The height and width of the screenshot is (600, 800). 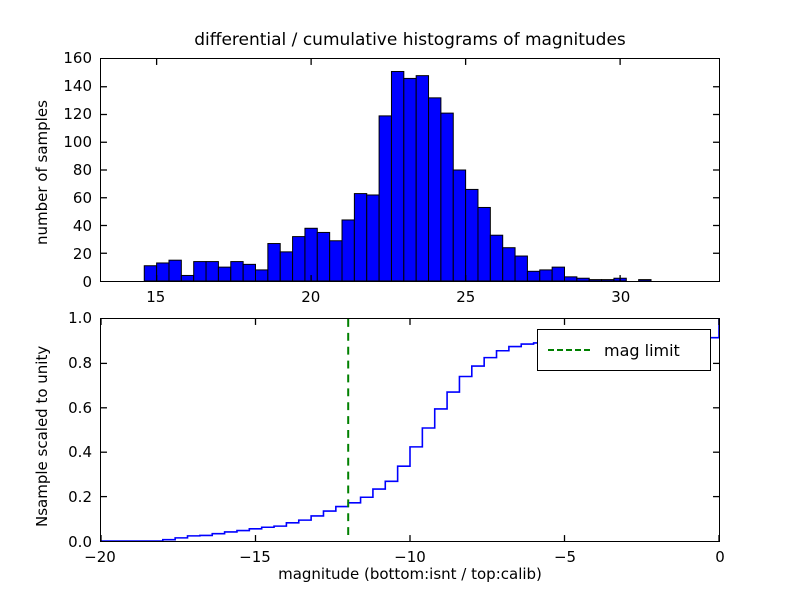 I want to click on y-tick-label: 0.4, so click(x=80, y=452).